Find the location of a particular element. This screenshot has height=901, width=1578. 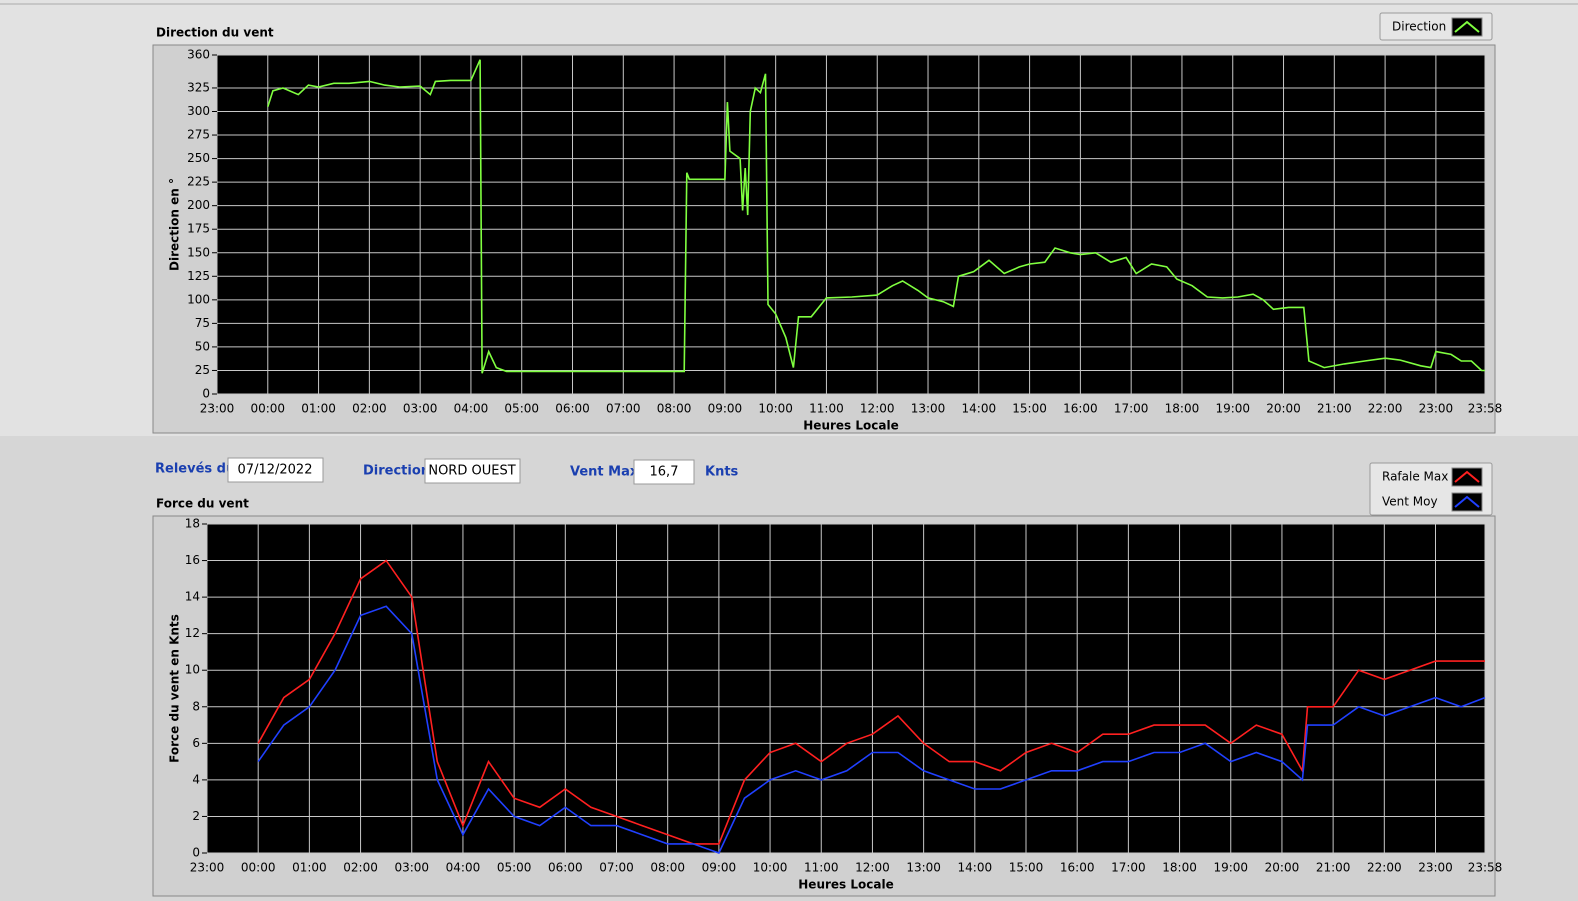

vent-max-box is located at coordinates (664, 472).